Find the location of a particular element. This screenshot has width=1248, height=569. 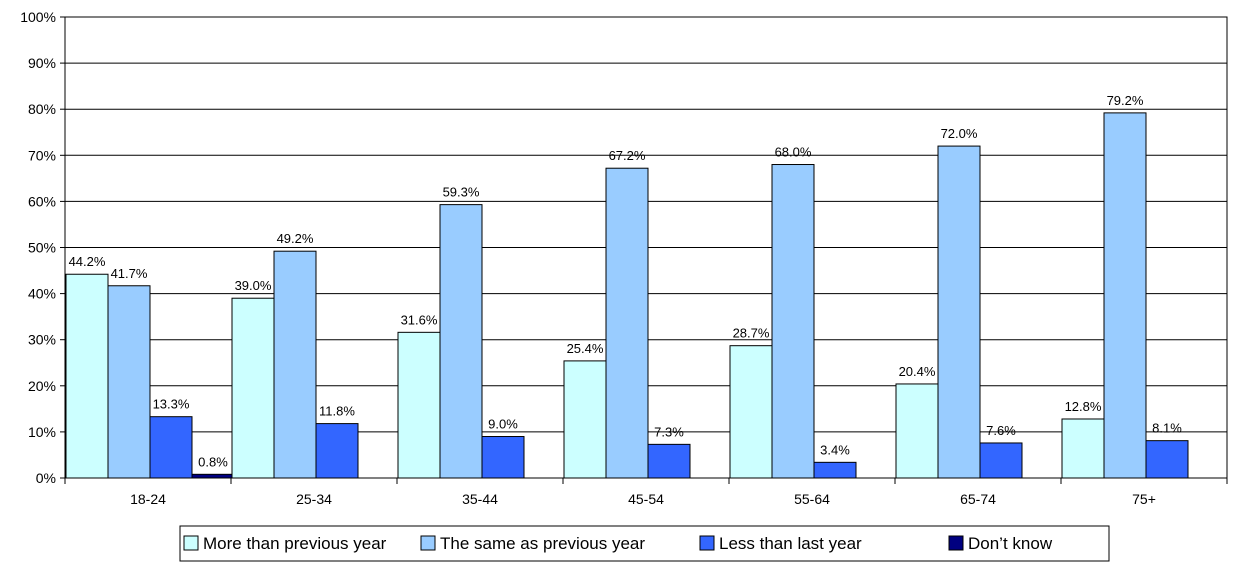

data-label: 39.0% is located at coordinates (253, 285).